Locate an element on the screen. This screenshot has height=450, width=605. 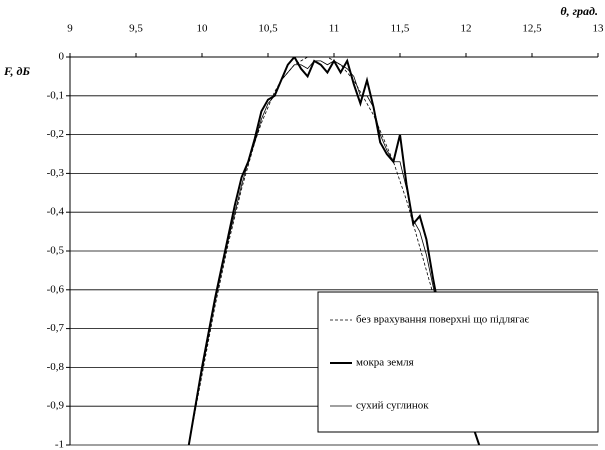
x-axis-label: θ, град. is located at coordinates (579, 11).